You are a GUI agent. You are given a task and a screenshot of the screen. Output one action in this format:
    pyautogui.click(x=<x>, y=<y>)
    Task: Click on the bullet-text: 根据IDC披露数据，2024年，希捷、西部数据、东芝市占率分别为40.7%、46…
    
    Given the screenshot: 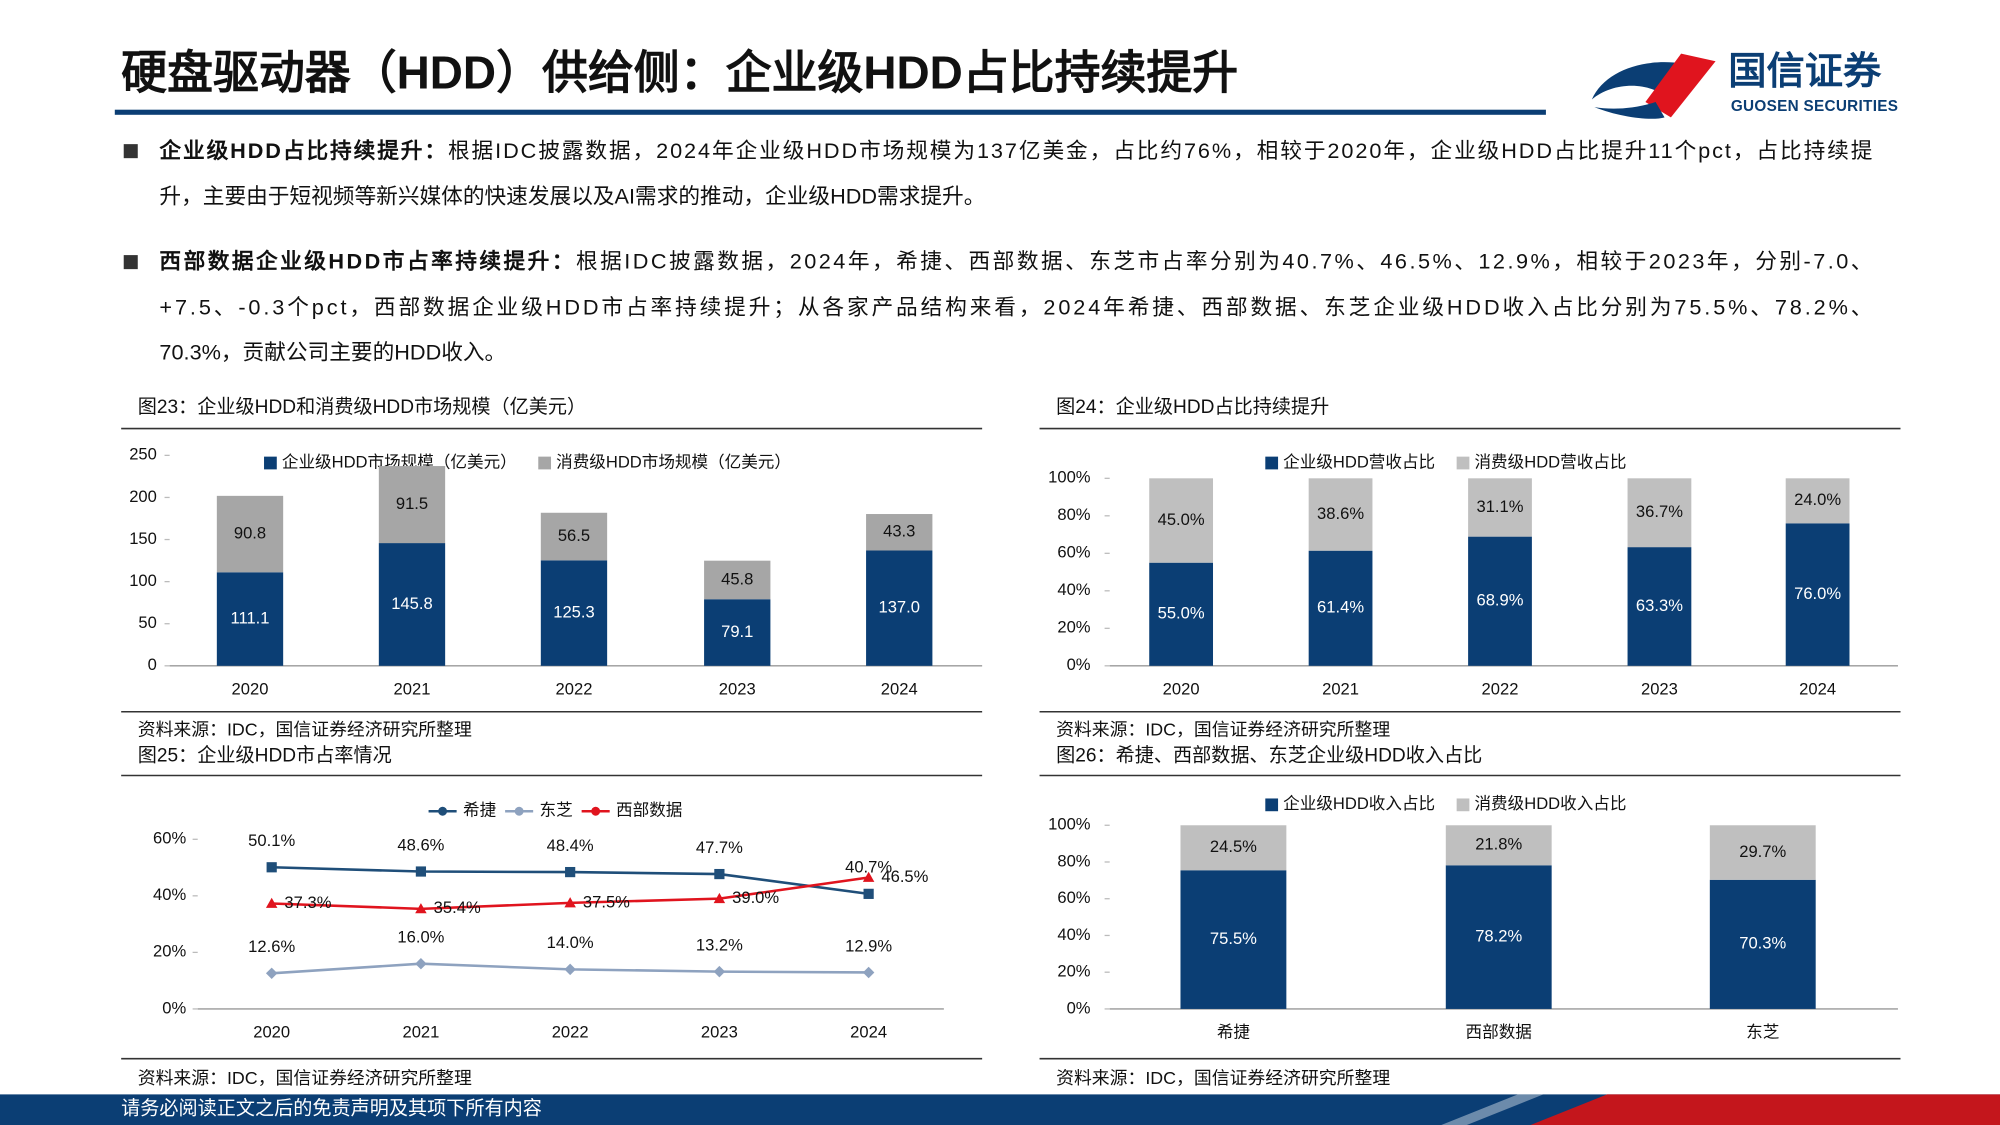 What is the action you would take?
    pyautogui.click(x=1224, y=260)
    